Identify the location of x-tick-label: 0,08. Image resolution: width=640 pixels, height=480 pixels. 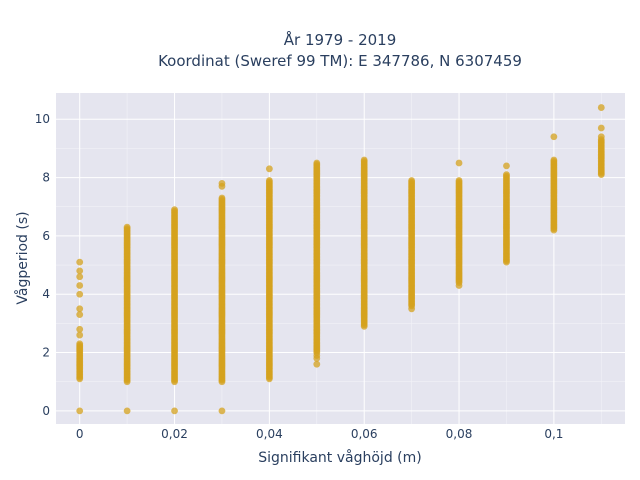
(459, 434).